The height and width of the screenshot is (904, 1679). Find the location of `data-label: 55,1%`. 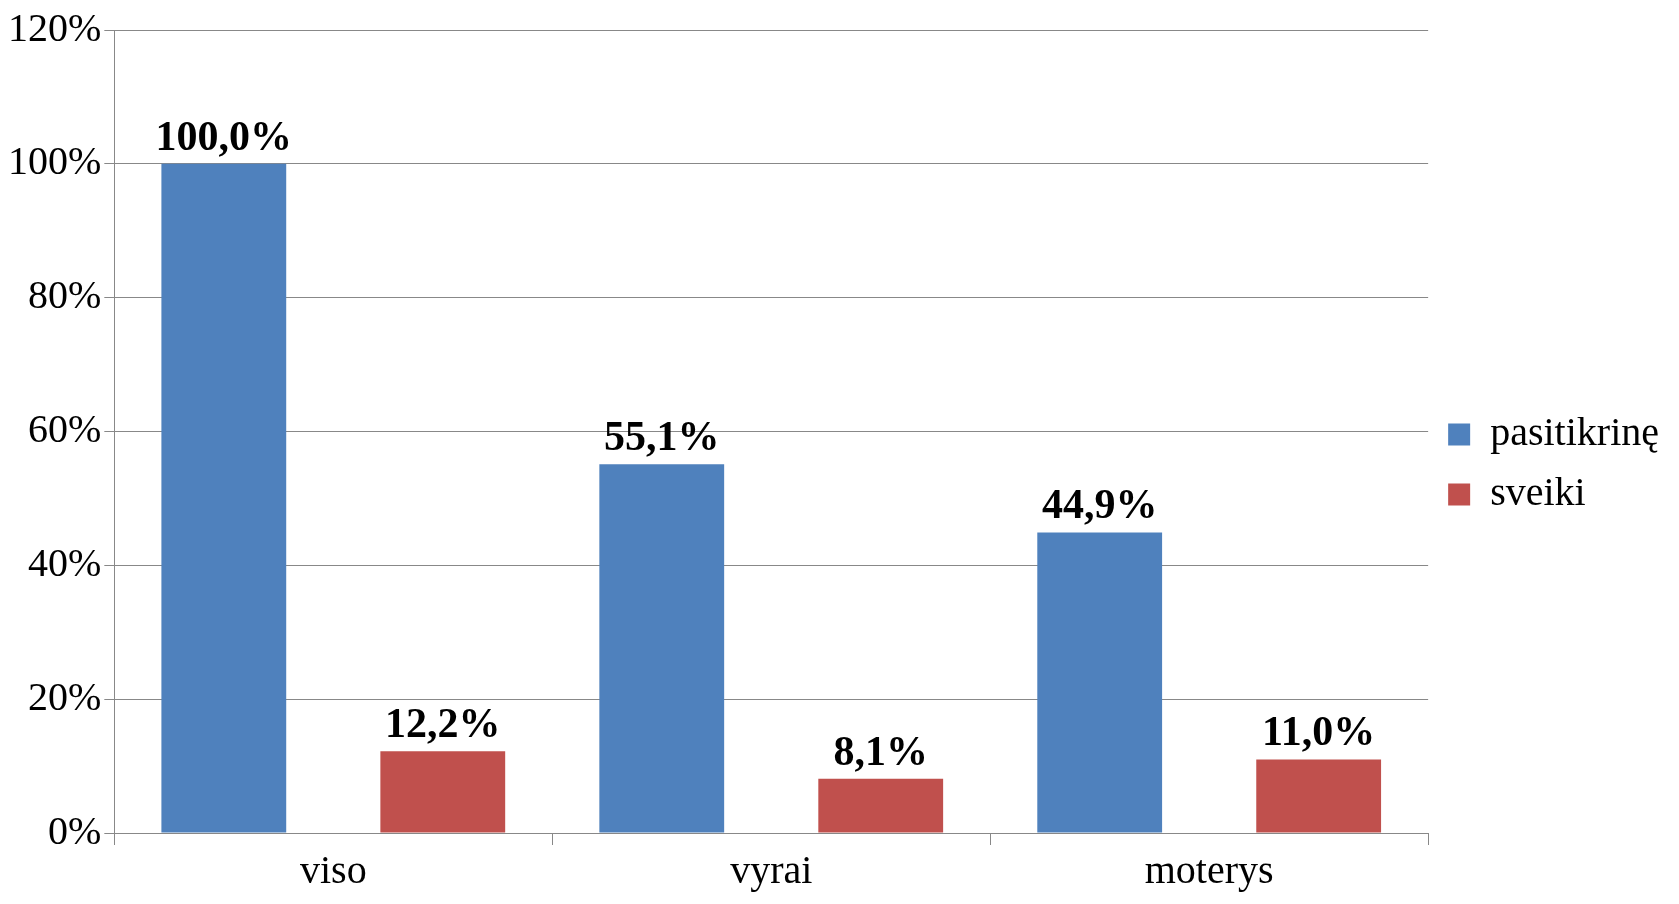

data-label: 55,1% is located at coordinates (662, 436).